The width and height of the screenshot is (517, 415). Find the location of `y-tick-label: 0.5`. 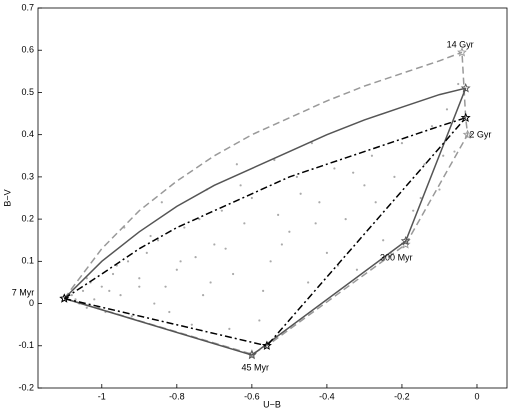

y-tick-label: 0.5 is located at coordinates (27, 92).